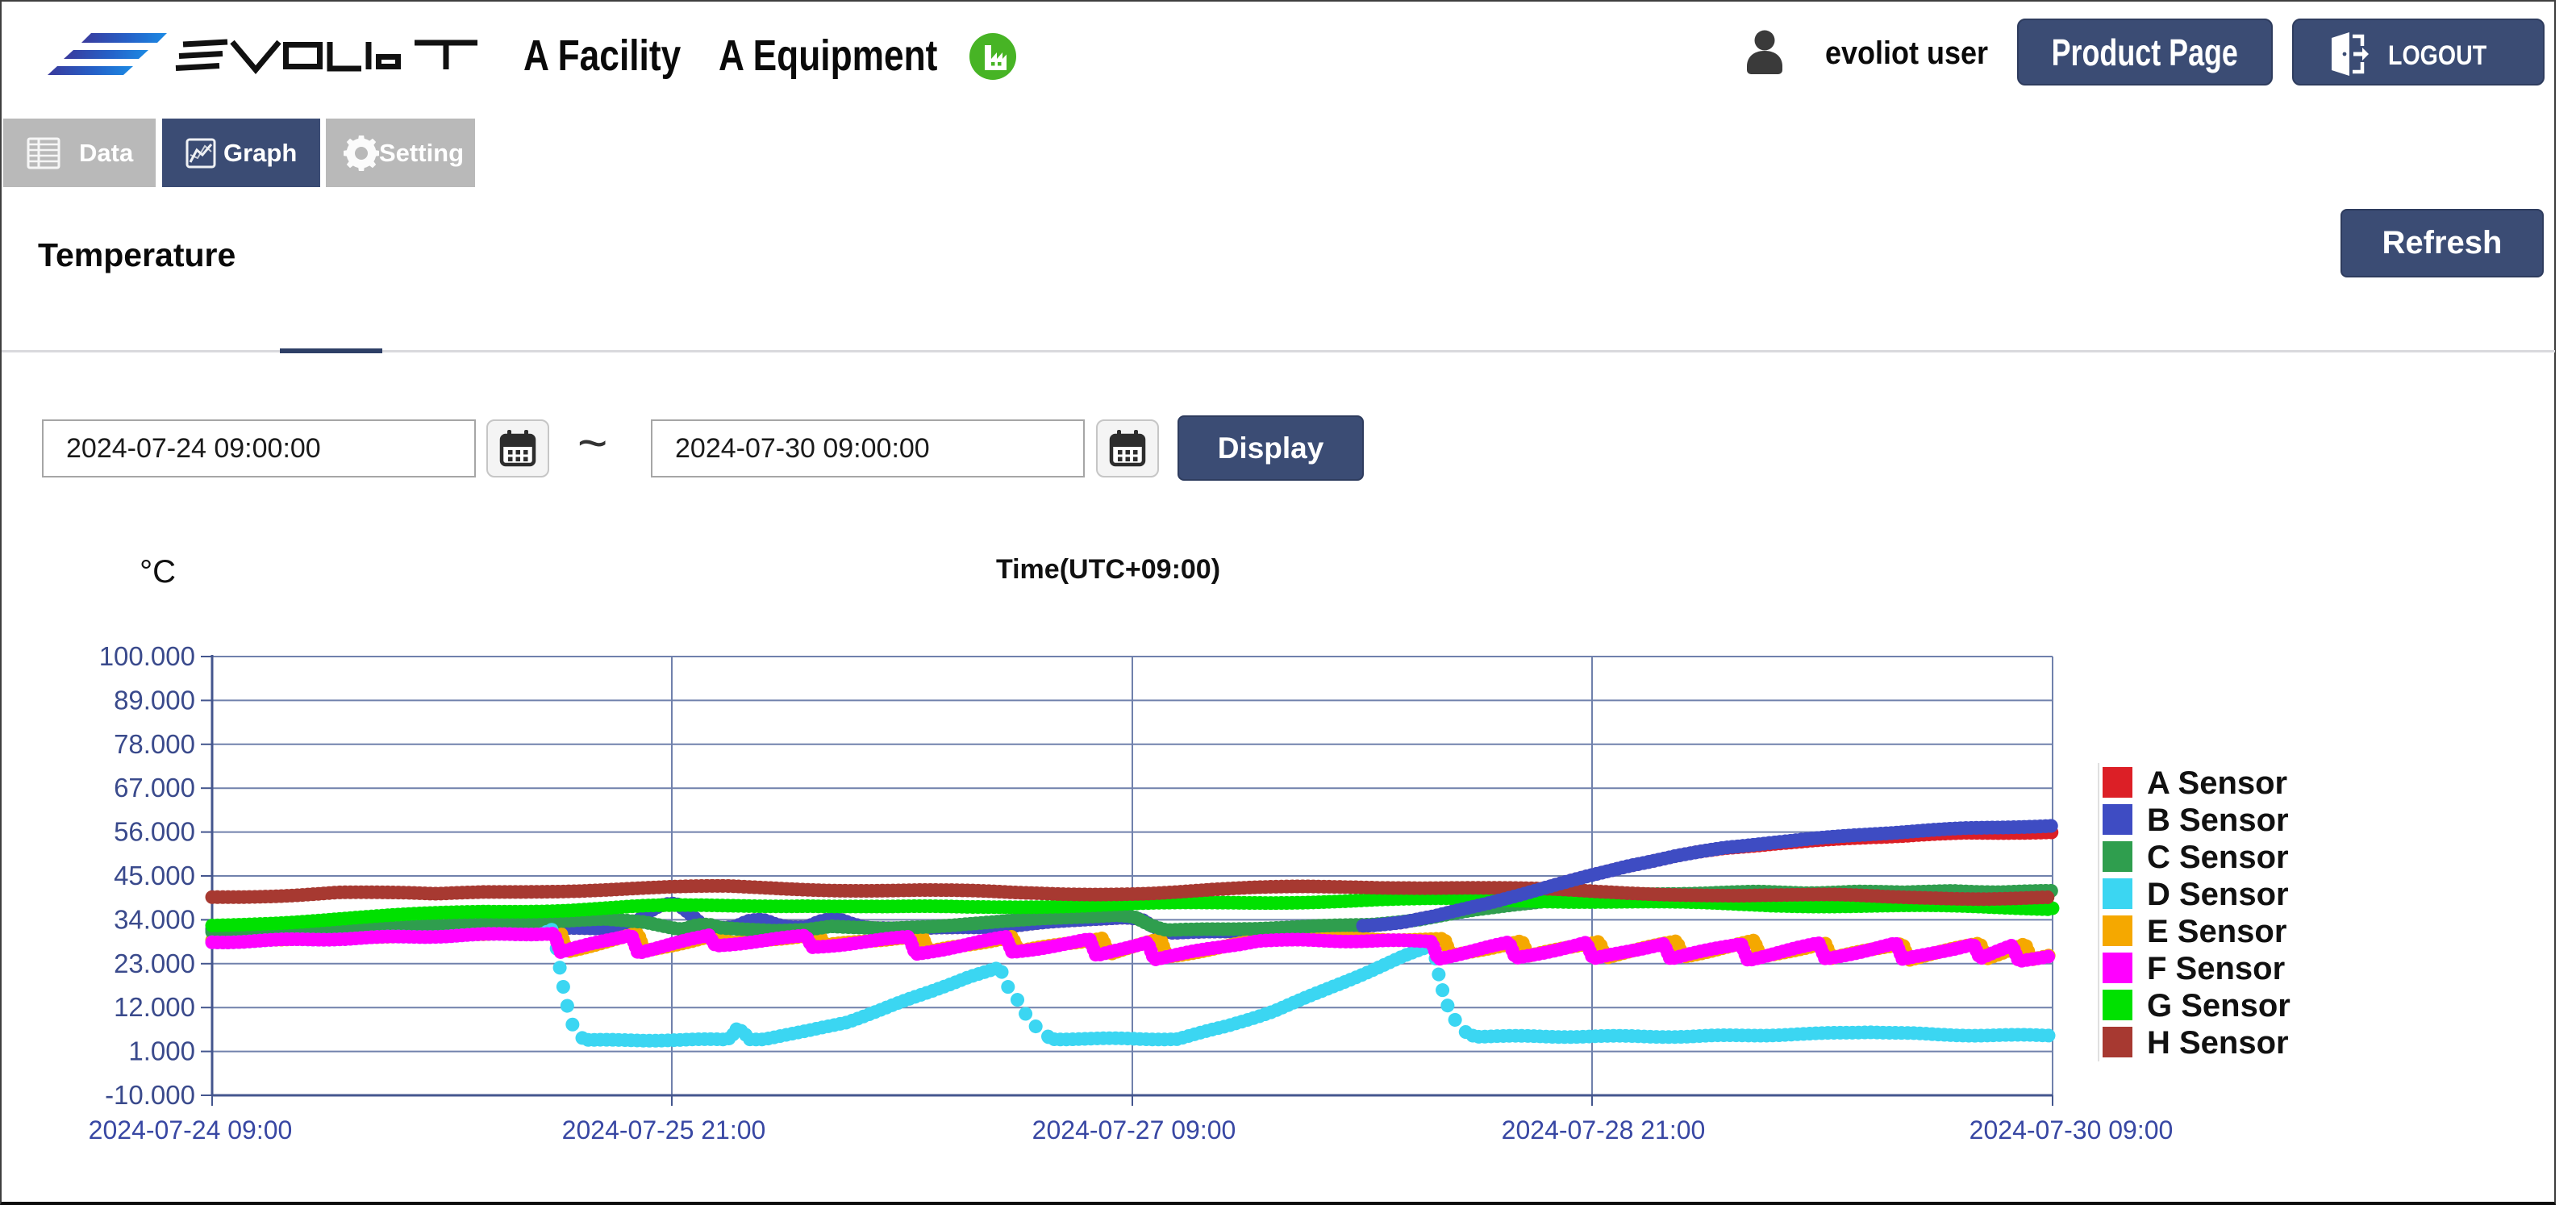 The image size is (2576, 1205). Describe the element at coordinates (2218, 1006) in the screenshot. I see `svg-text: G Sensor` at that location.